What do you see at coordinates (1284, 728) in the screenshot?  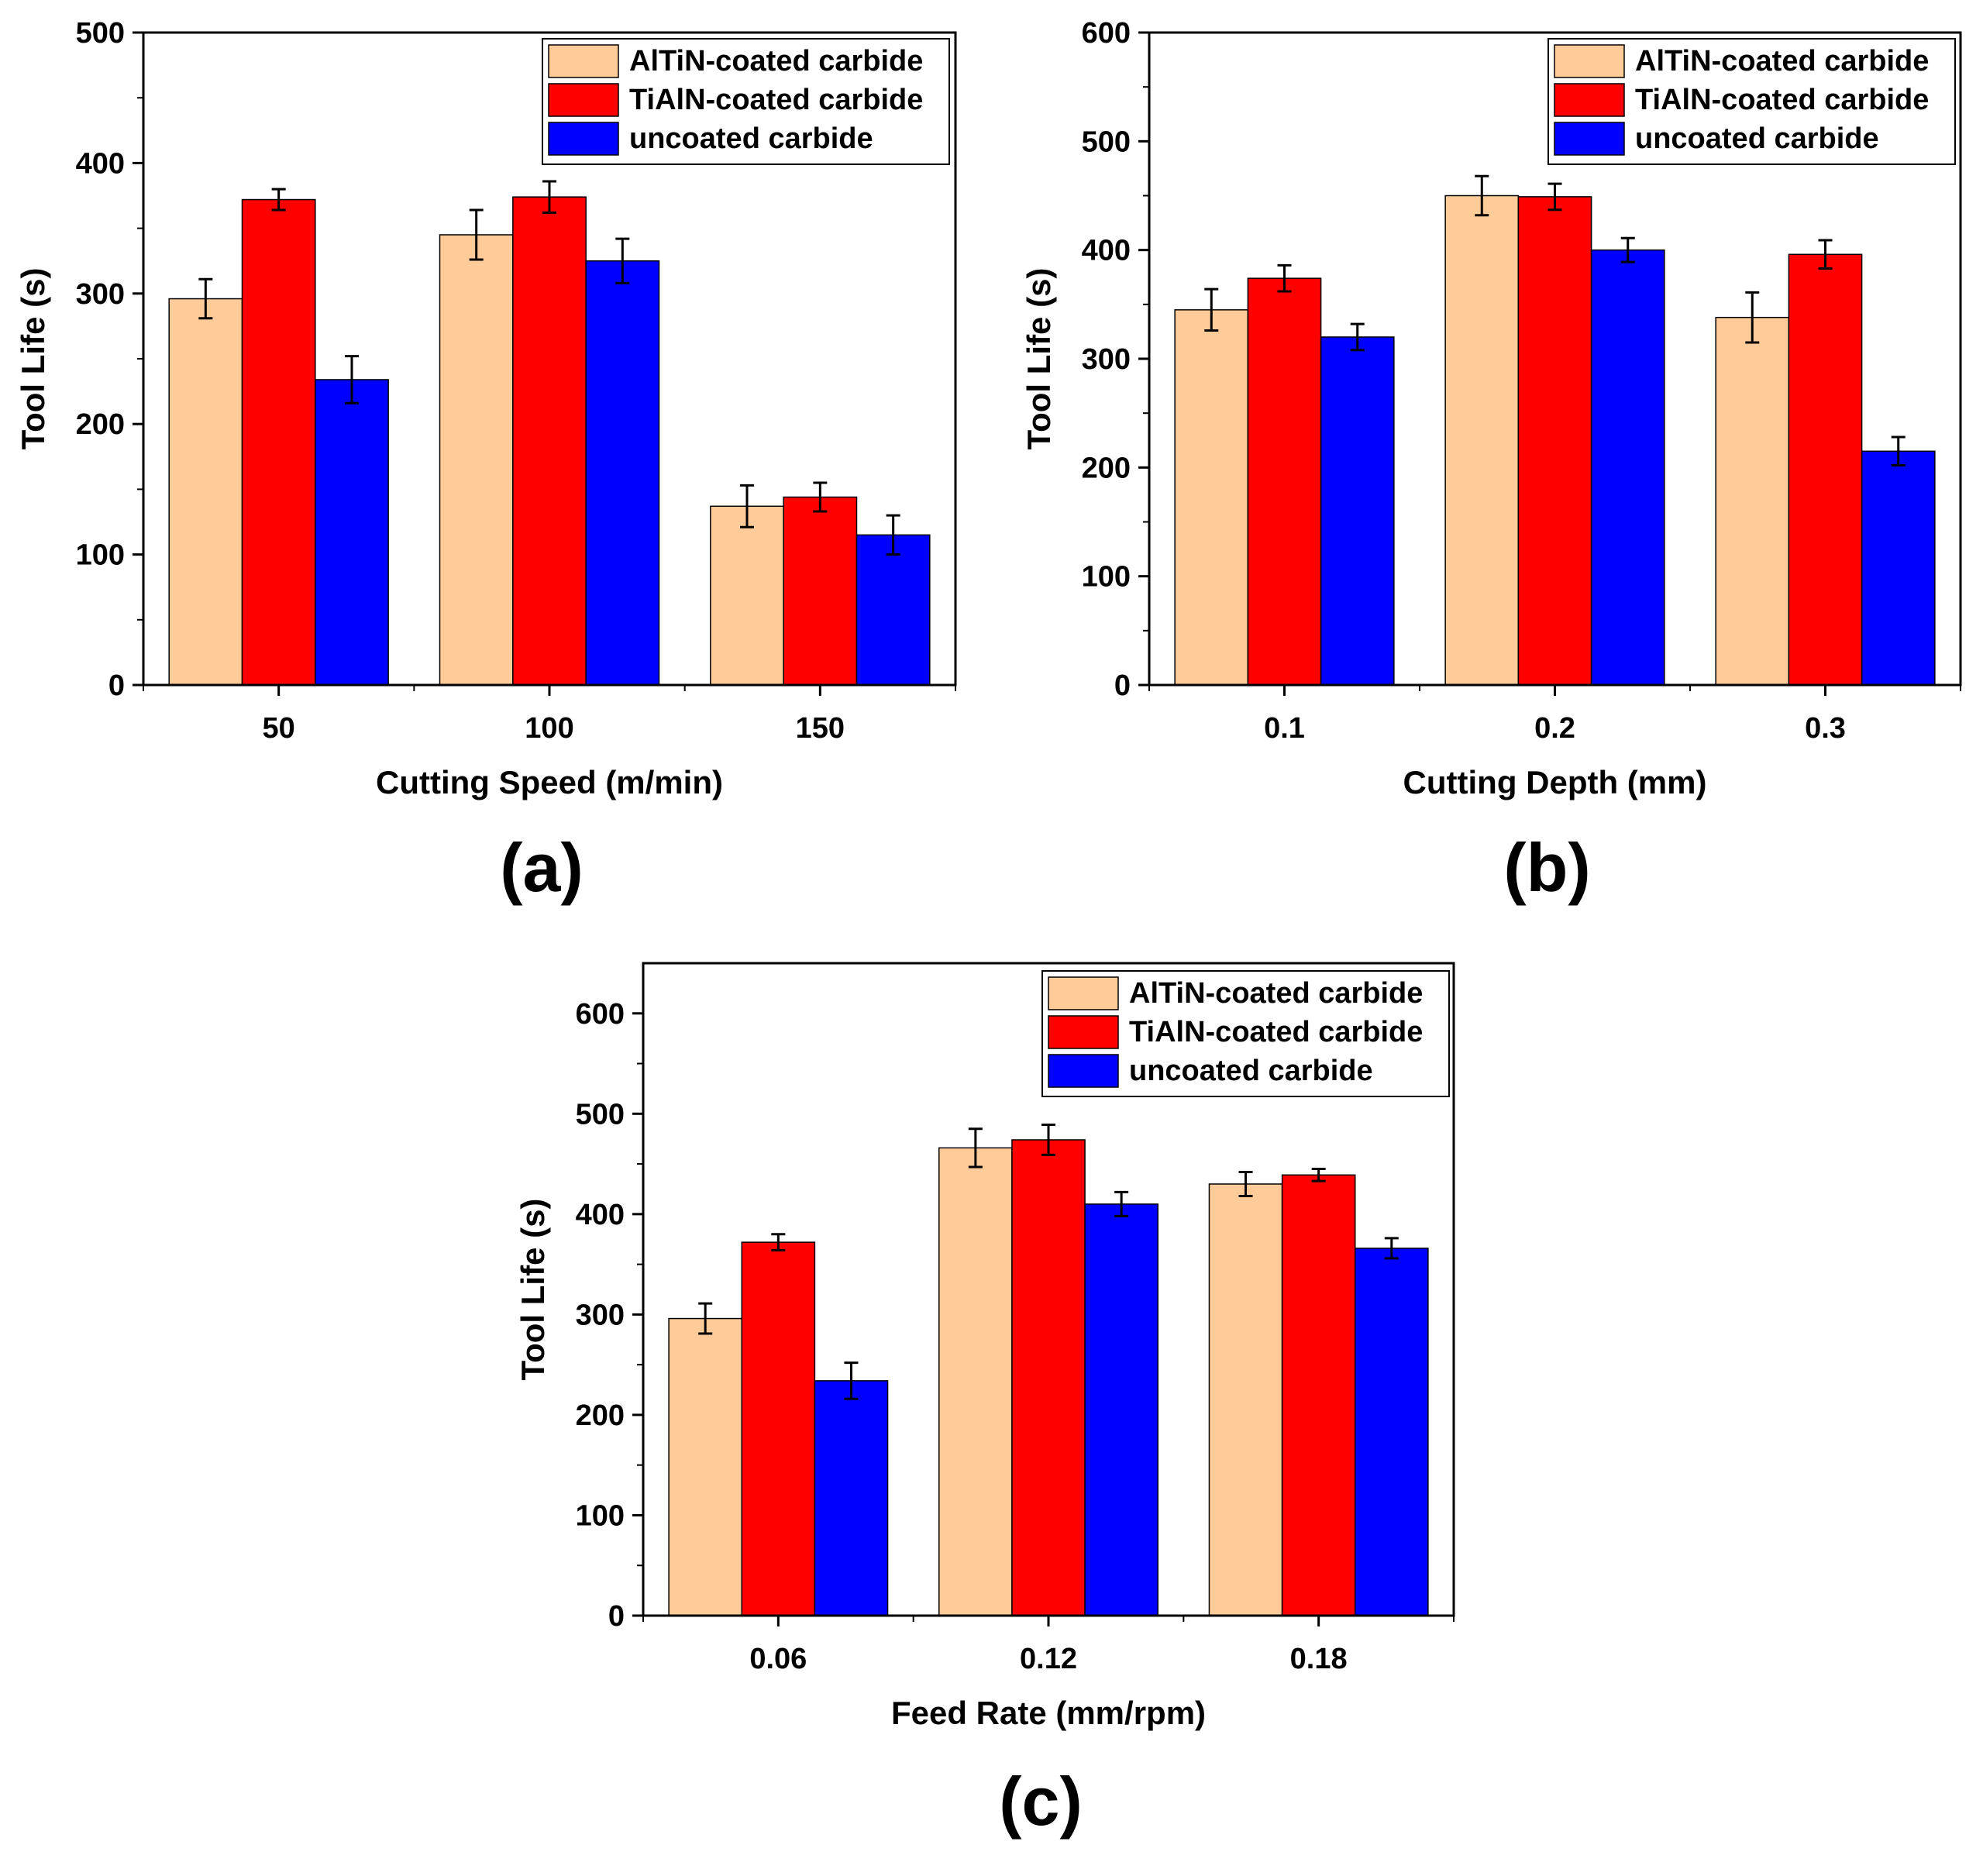 I see `x-tick-label-b-0: 0.1` at bounding box center [1284, 728].